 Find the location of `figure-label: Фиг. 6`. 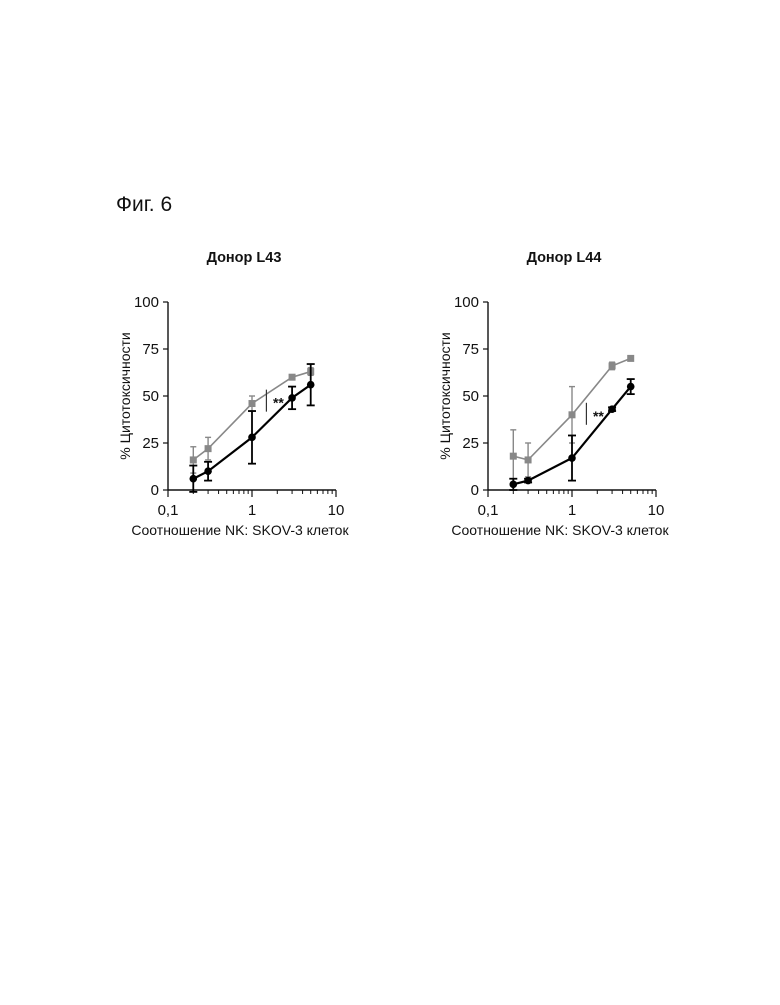

figure-label: Фиг. 6 is located at coordinates (144, 205).